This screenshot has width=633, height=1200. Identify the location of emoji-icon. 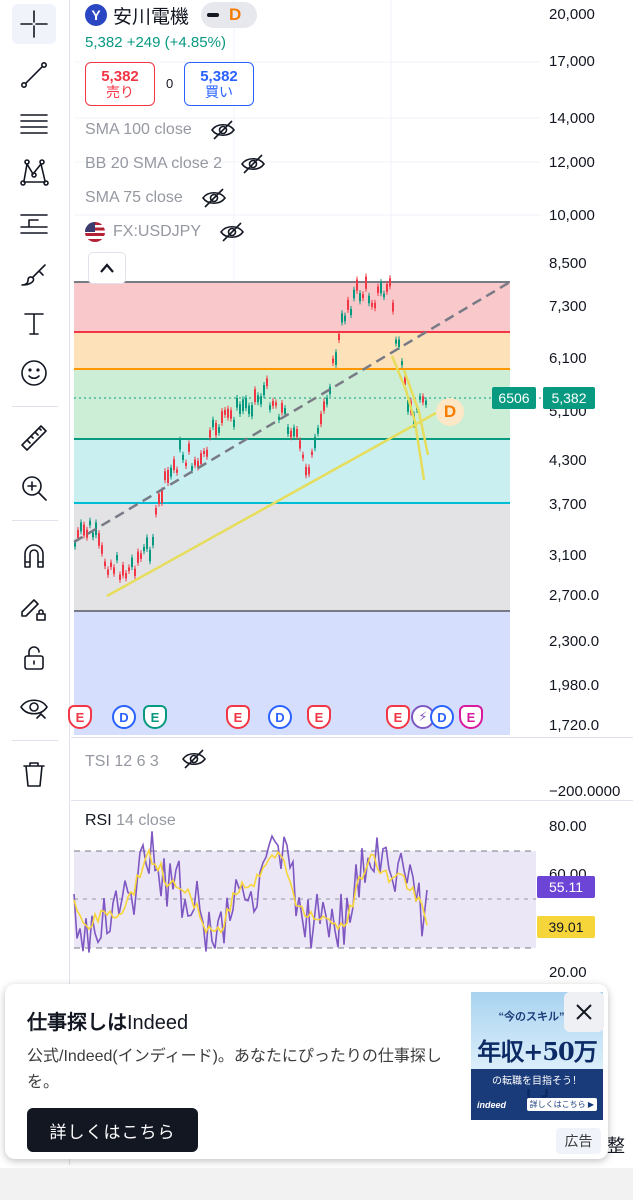
(34, 373).